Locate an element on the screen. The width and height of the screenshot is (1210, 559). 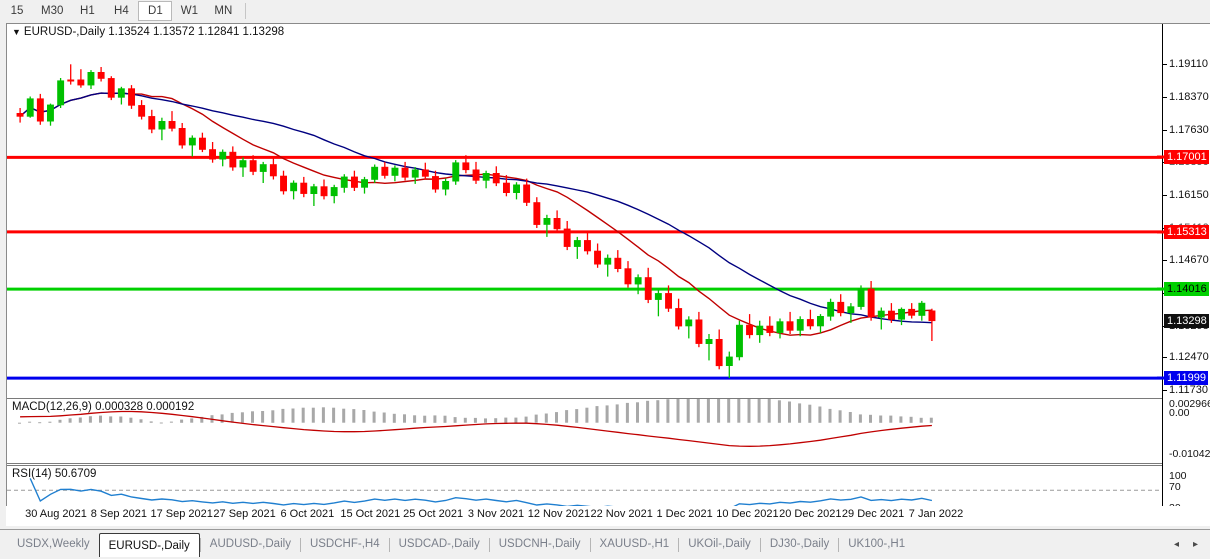
timeframe-button-d1: D1 is located at coordinates (155, 11).